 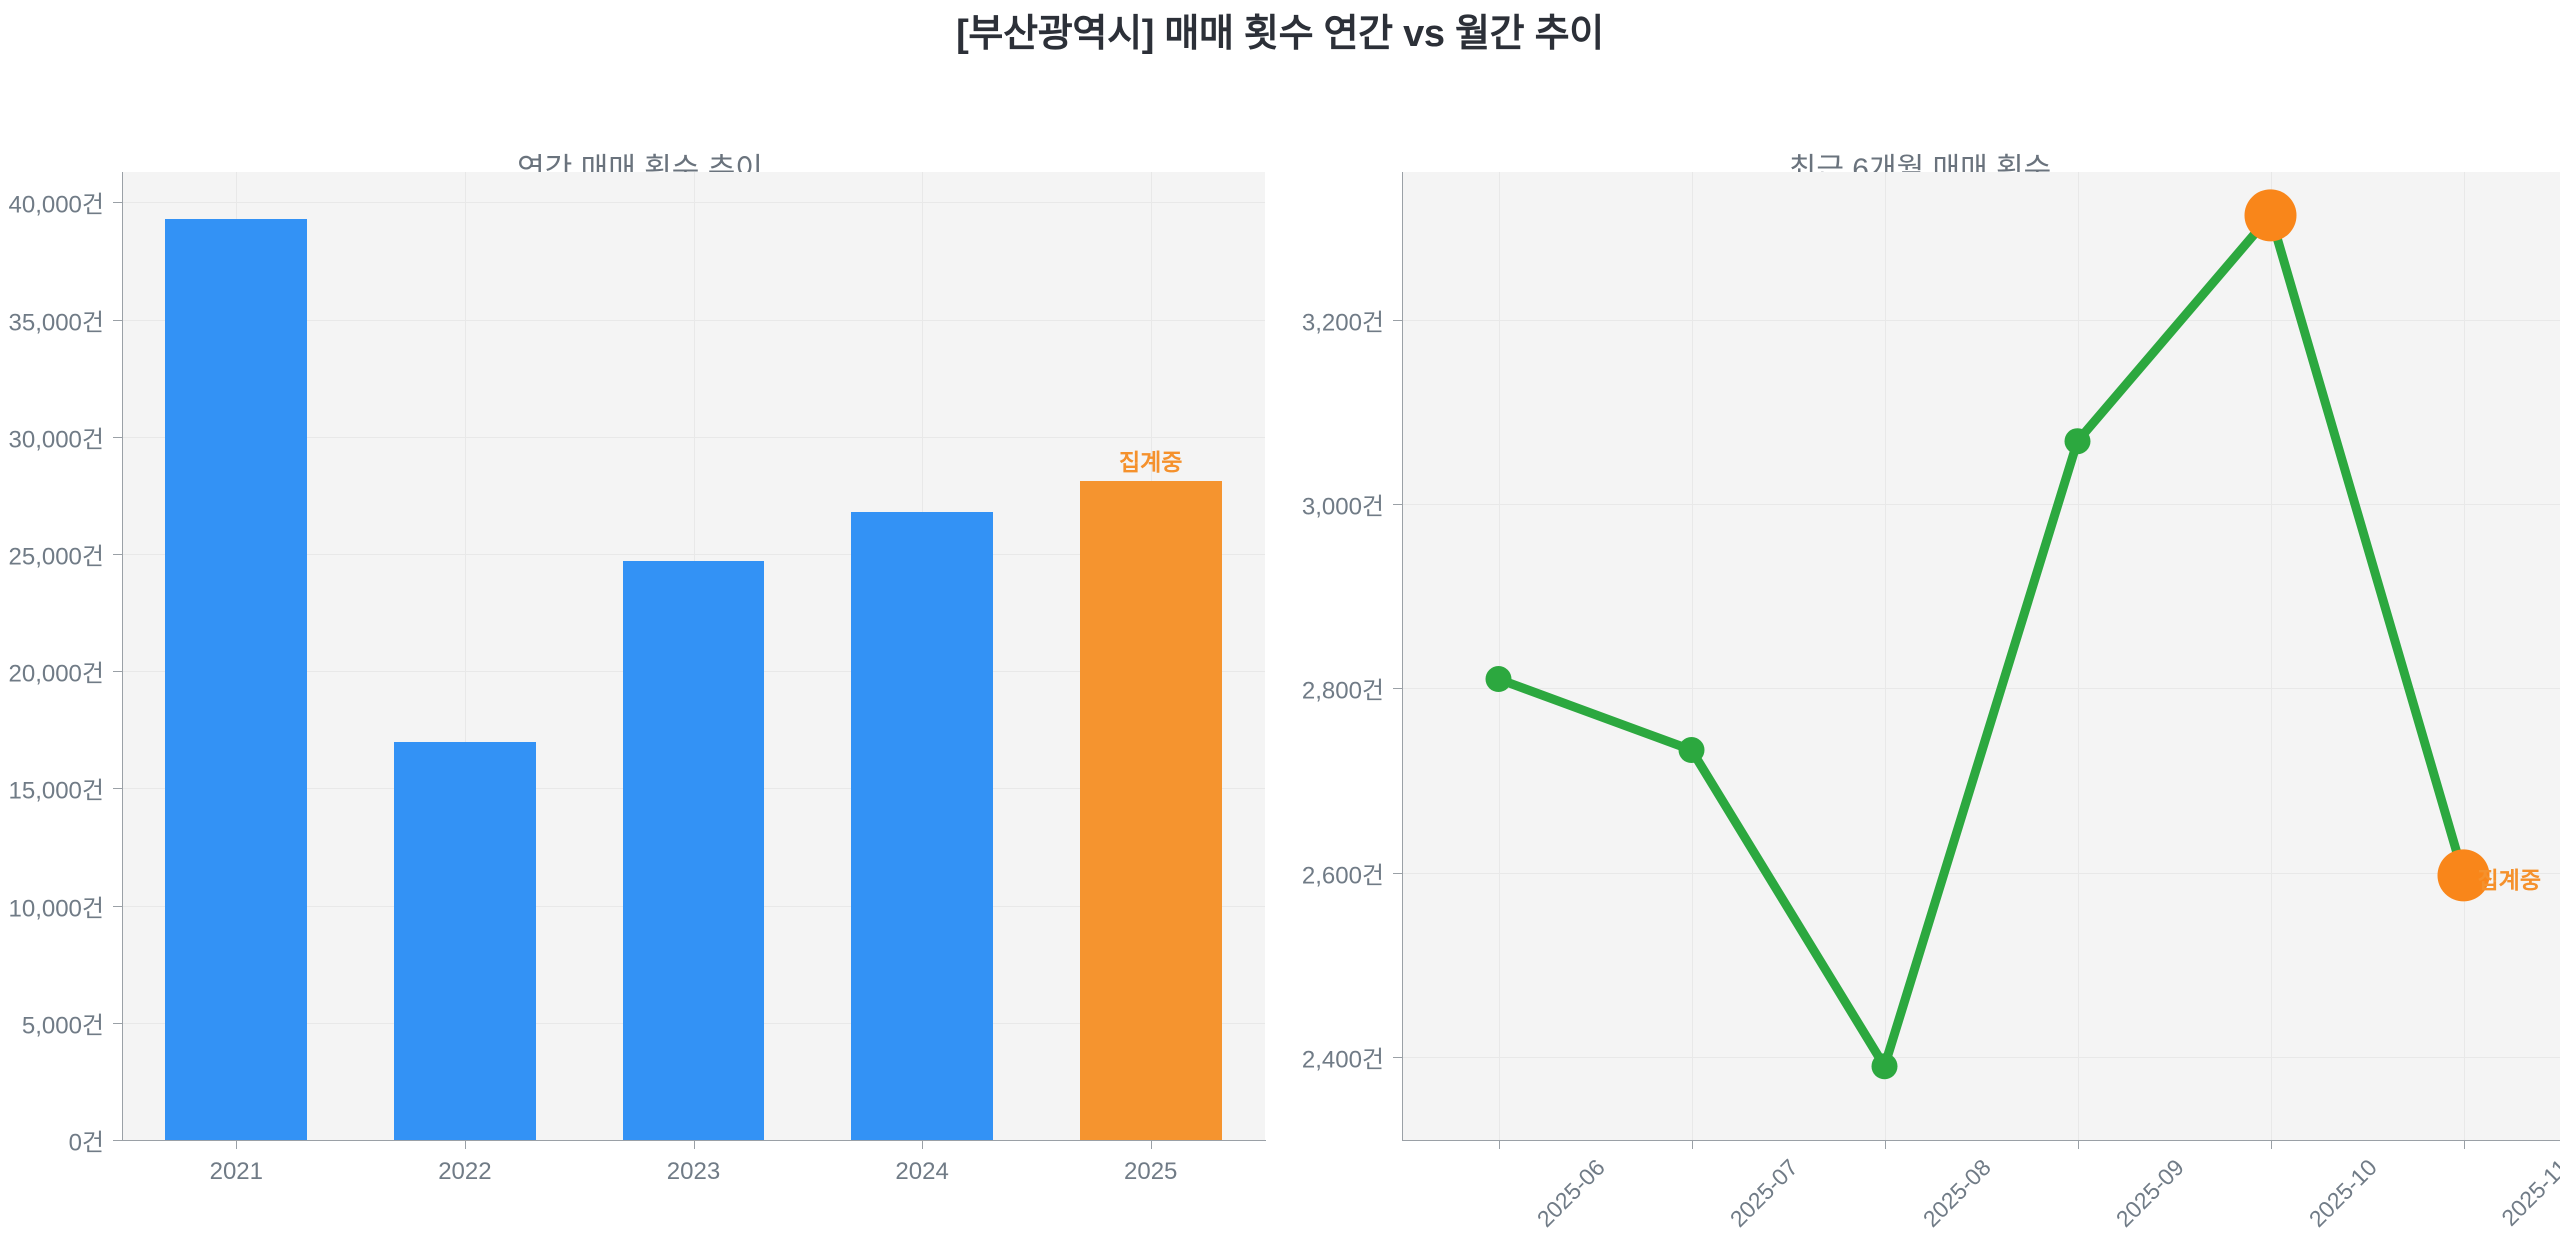 I want to click on bar-2021, so click(x=236, y=679).